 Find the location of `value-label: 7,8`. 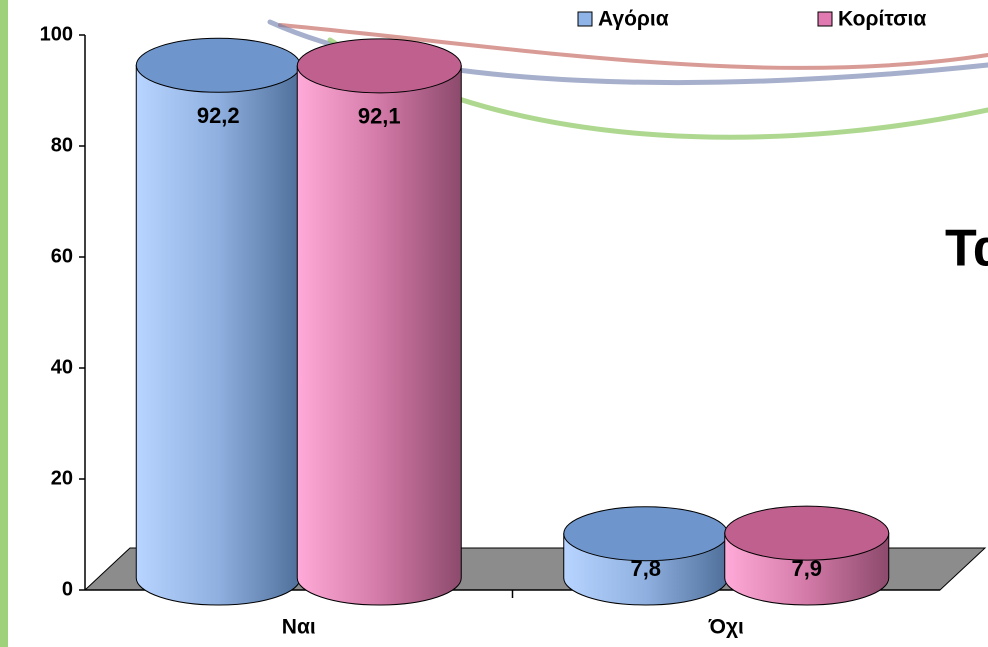

value-label: 7,8 is located at coordinates (645, 568).